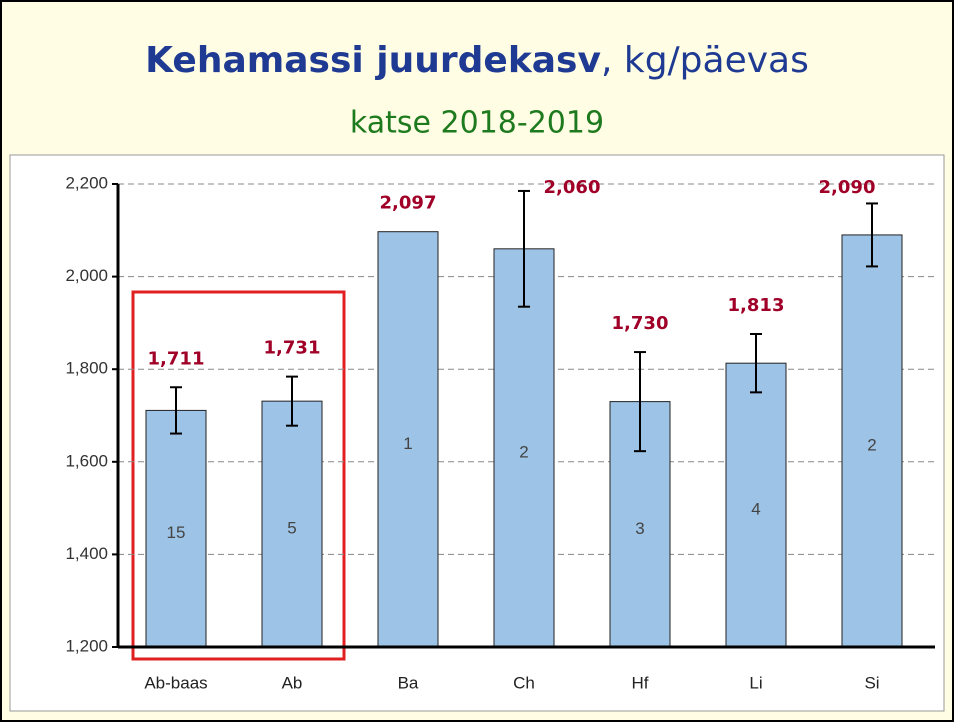 Image resolution: width=954 pixels, height=726 pixels. Describe the element at coordinates (86, 182) in the screenshot. I see `y-tick-label: 2,200` at that location.